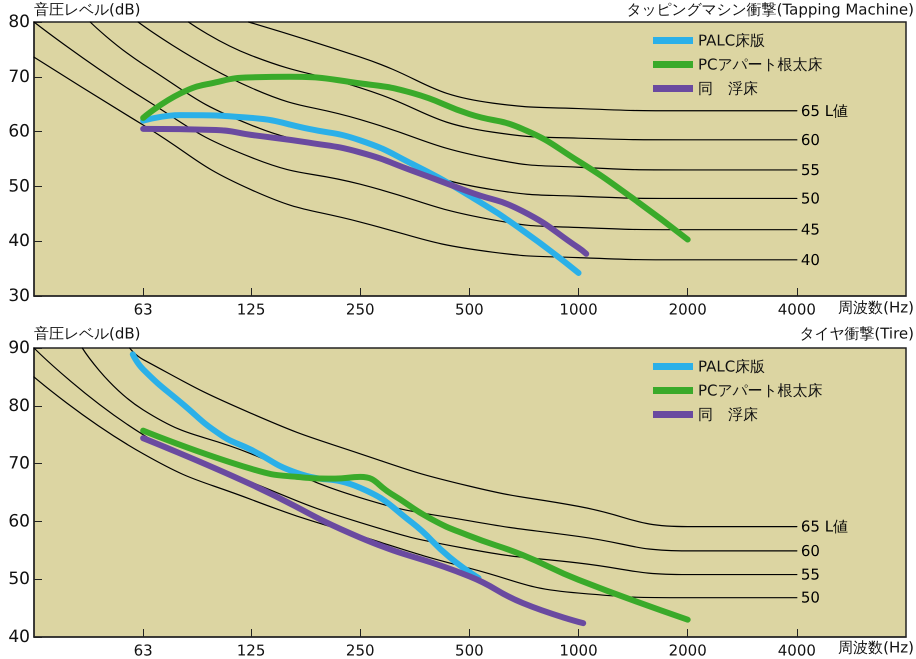 This screenshot has width=916, height=659. I want to click on y-tick-label: 30, so click(19, 296).